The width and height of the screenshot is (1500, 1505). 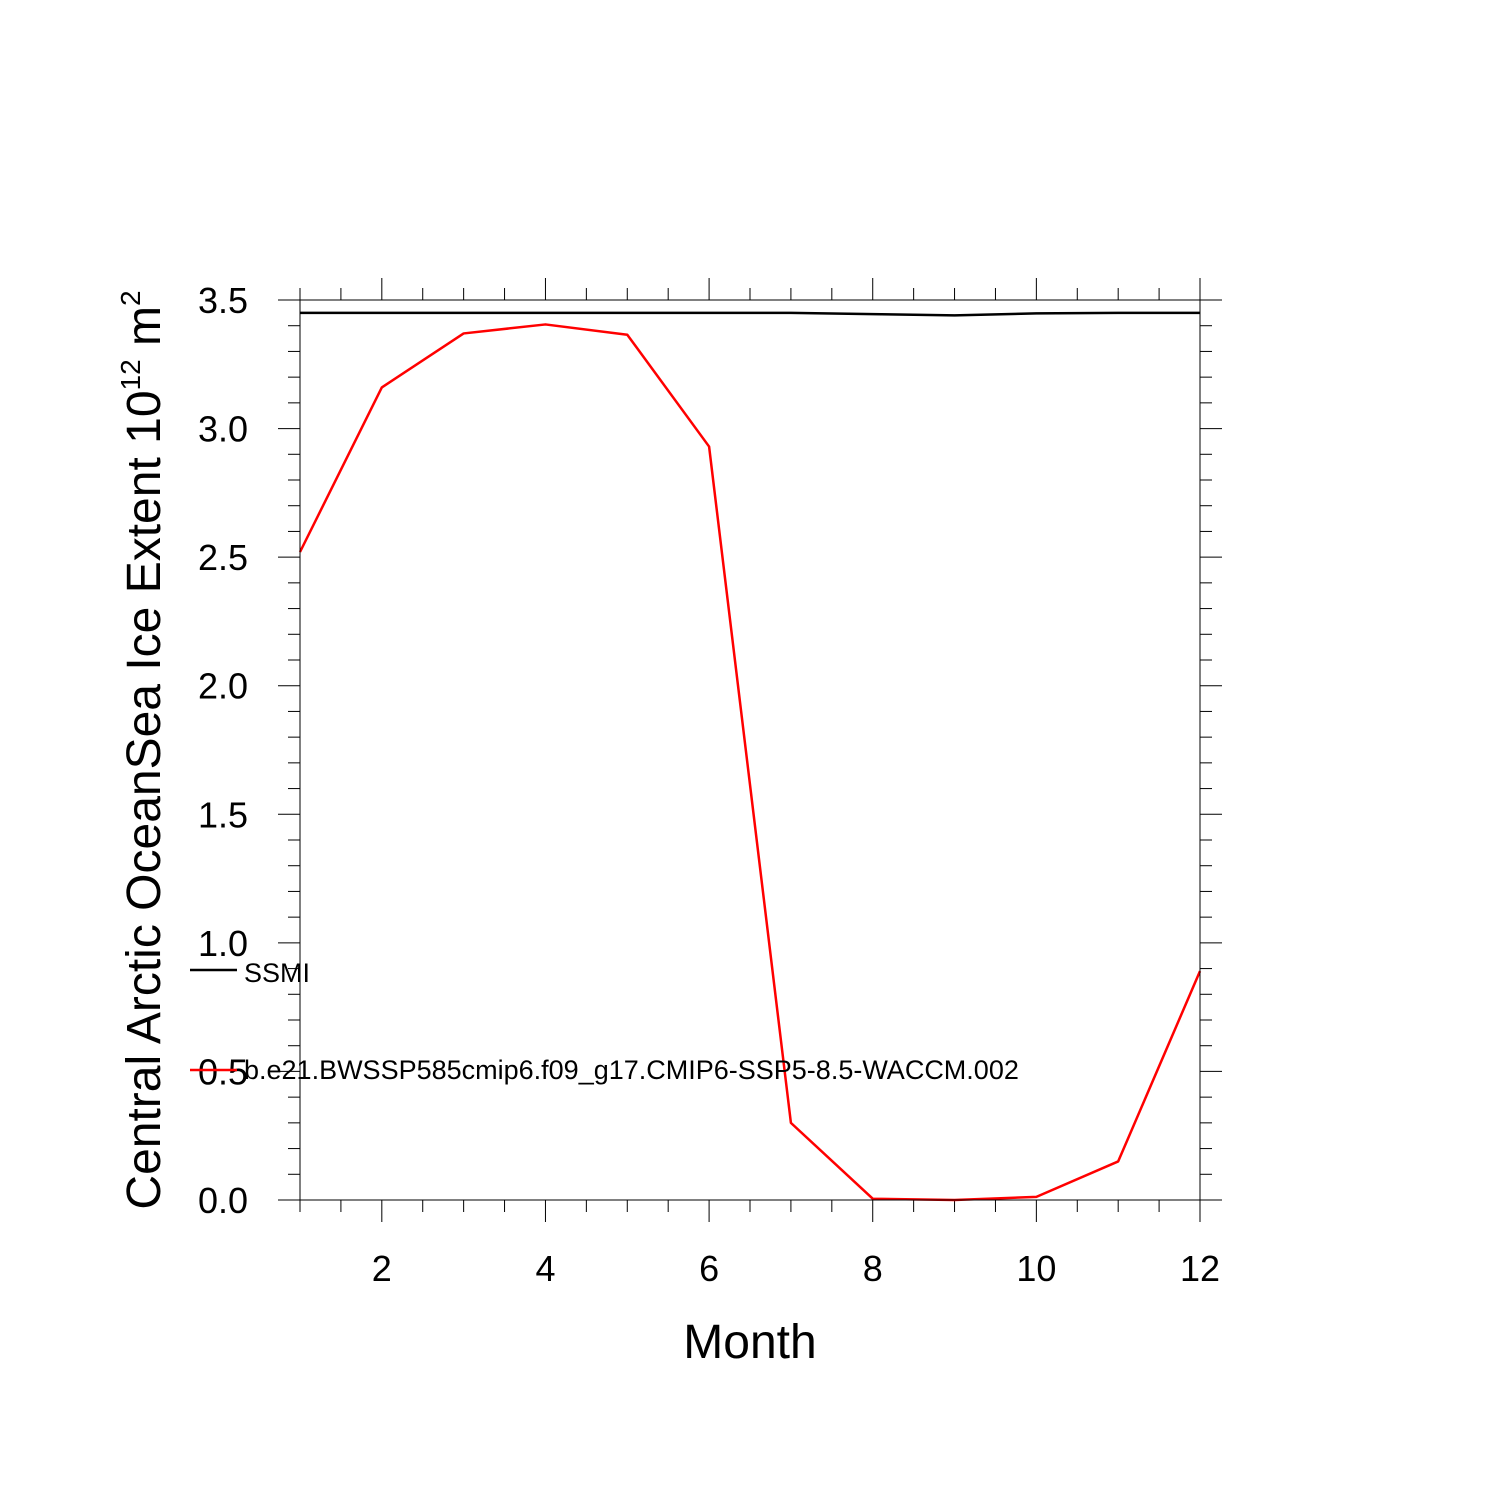 I want to click on y-tick-label: 0.5, so click(x=223, y=1071).